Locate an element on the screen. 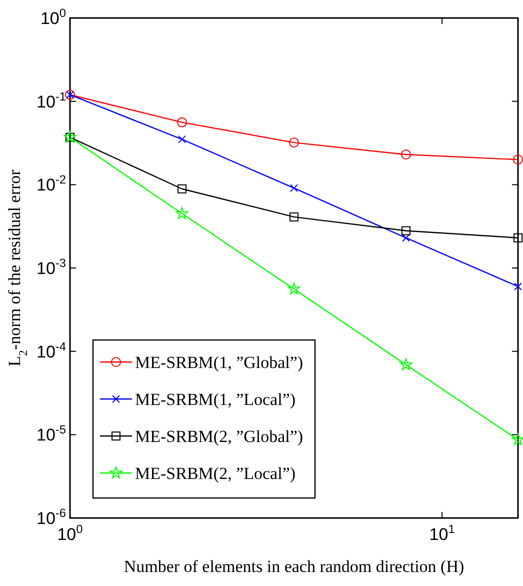 This screenshot has height=586, width=523. legend-label: ME-SRBM(2, ”Local”) is located at coordinates (215, 473).